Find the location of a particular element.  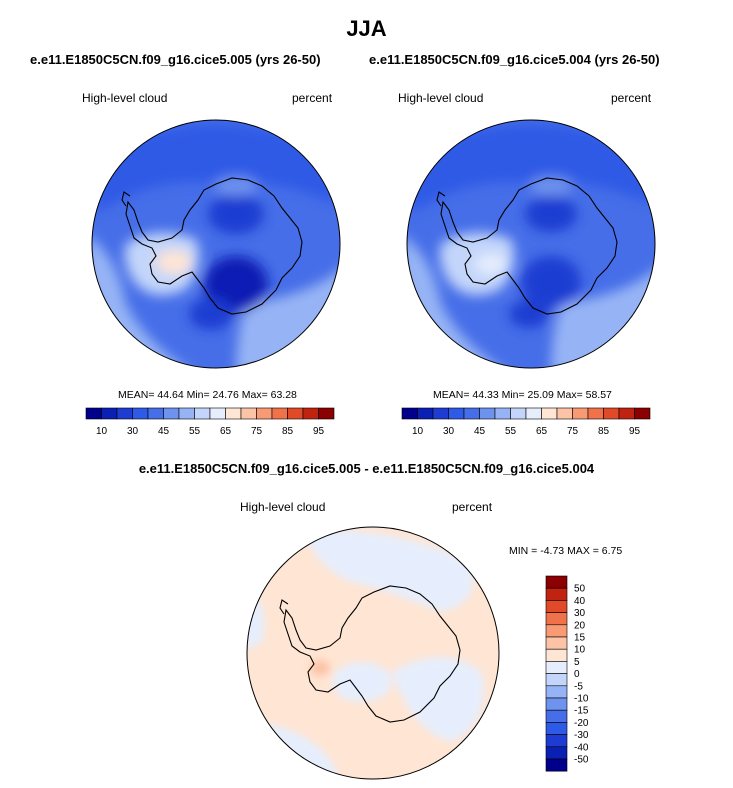

colorbar-tick-label: -5 is located at coordinates (578, 686).